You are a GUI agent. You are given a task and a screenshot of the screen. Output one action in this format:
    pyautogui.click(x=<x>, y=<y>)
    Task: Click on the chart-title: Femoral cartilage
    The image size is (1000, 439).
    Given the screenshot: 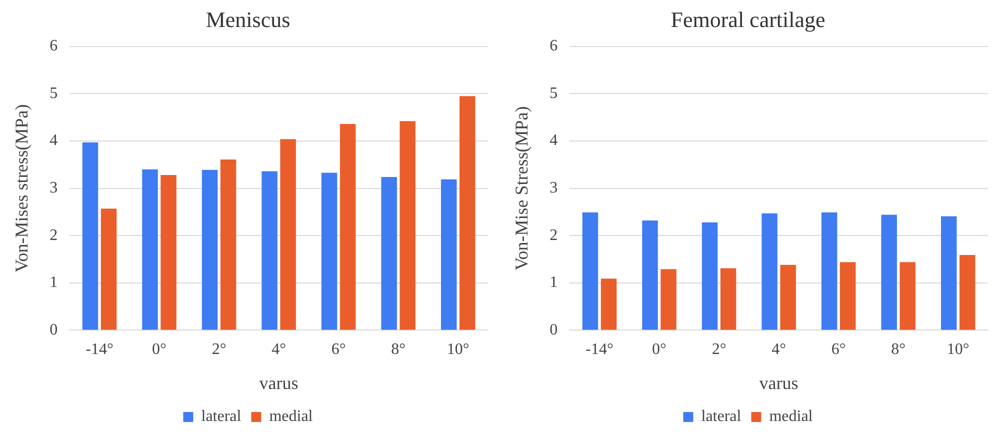 What is the action you would take?
    pyautogui.click(x=748, y=19)
    